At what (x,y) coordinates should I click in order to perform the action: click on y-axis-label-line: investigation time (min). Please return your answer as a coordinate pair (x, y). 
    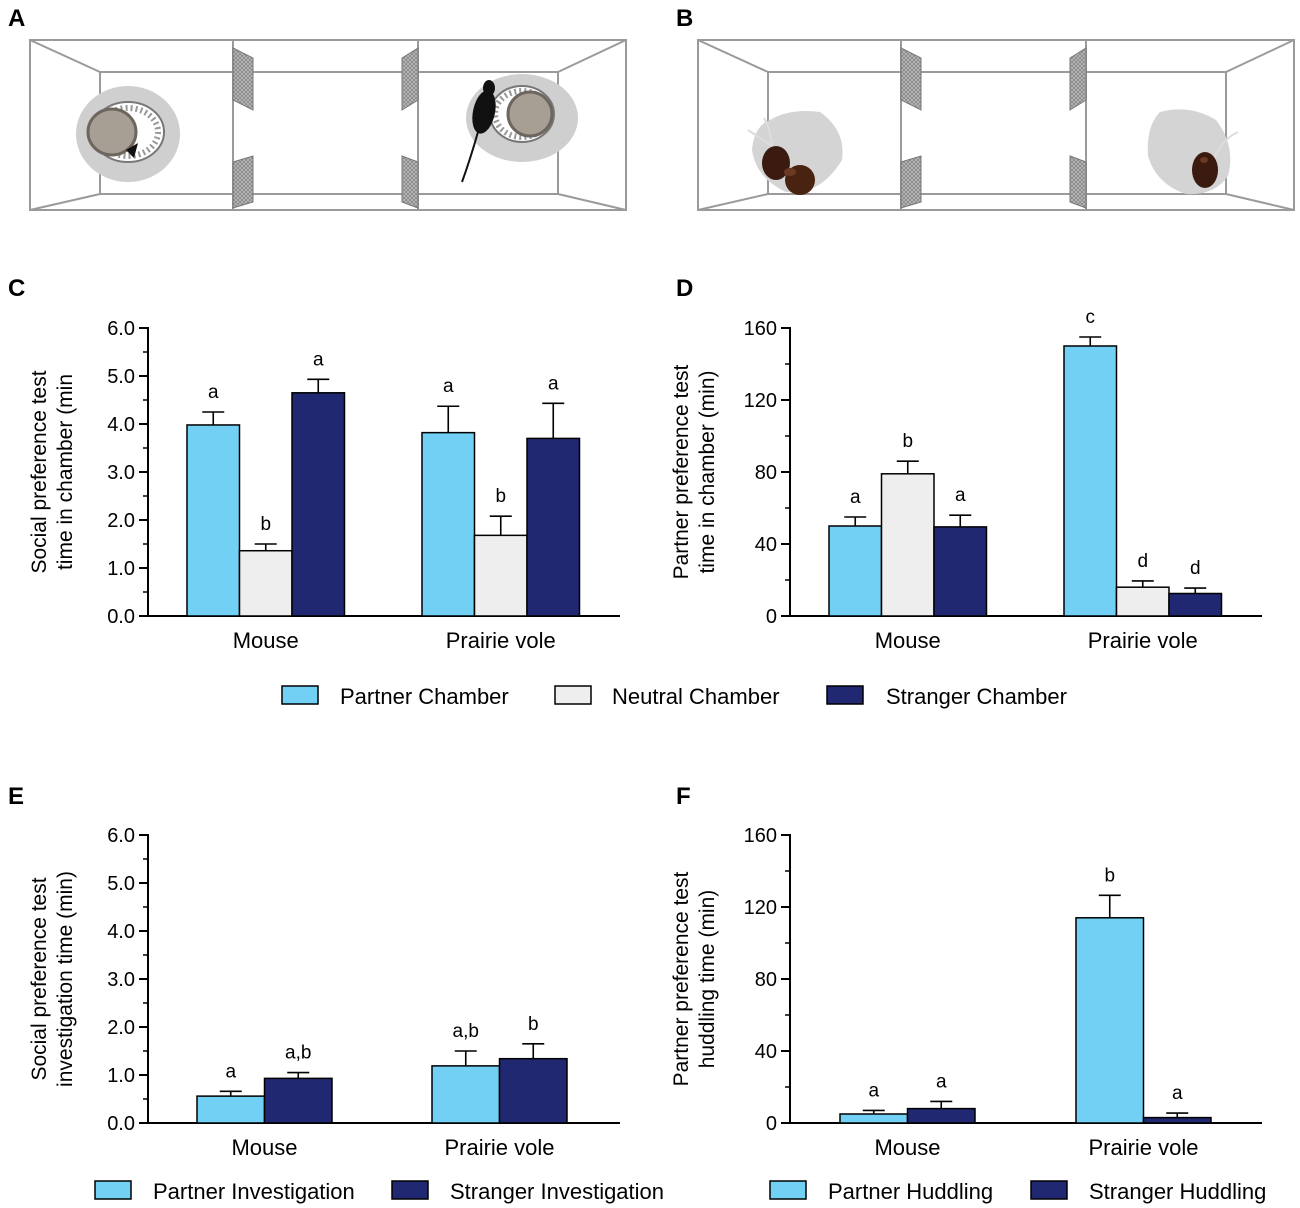
    Looking at the image, I should click on (65, 979).